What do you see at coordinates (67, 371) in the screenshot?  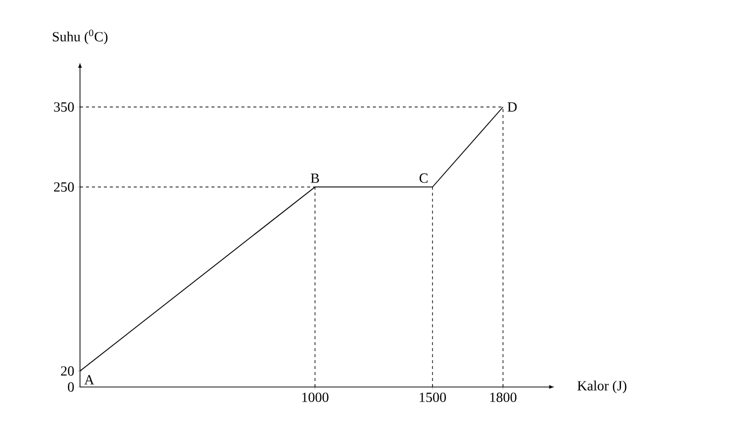 I see `y-tick-label: 20` at bounding box center [67, 371].